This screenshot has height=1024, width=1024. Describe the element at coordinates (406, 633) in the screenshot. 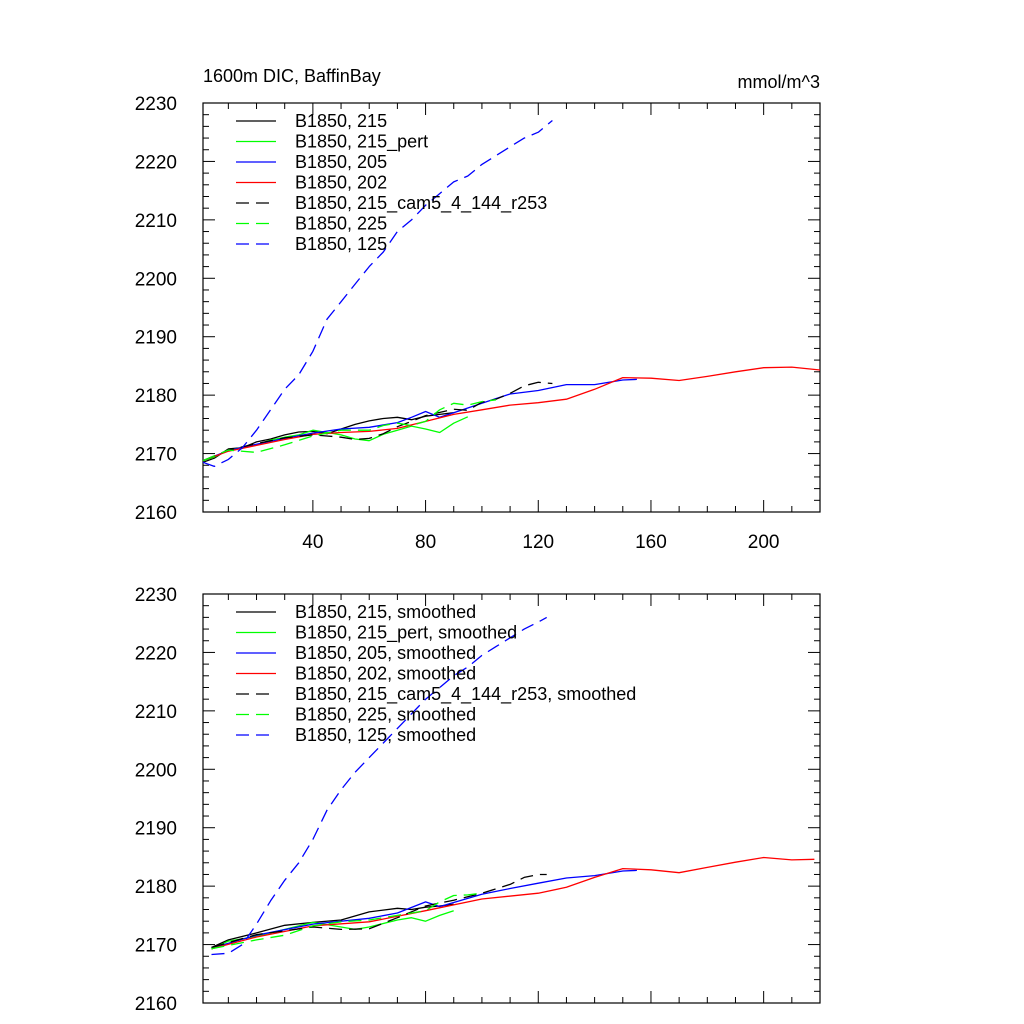

I see `legend-label: B1850, 215_pert, smoothed` at that location.